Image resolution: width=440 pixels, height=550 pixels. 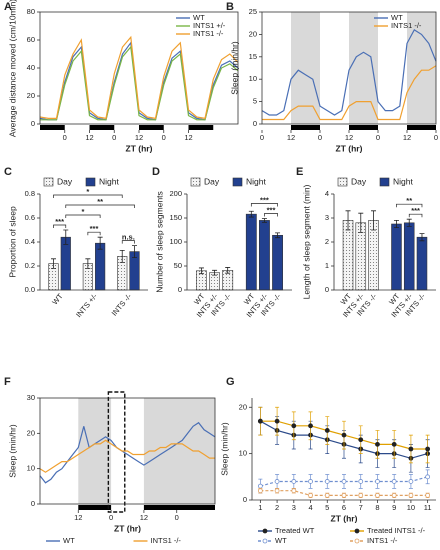 I want to click on x-tick-label: INTS -/-, so click(x=122, y=304).